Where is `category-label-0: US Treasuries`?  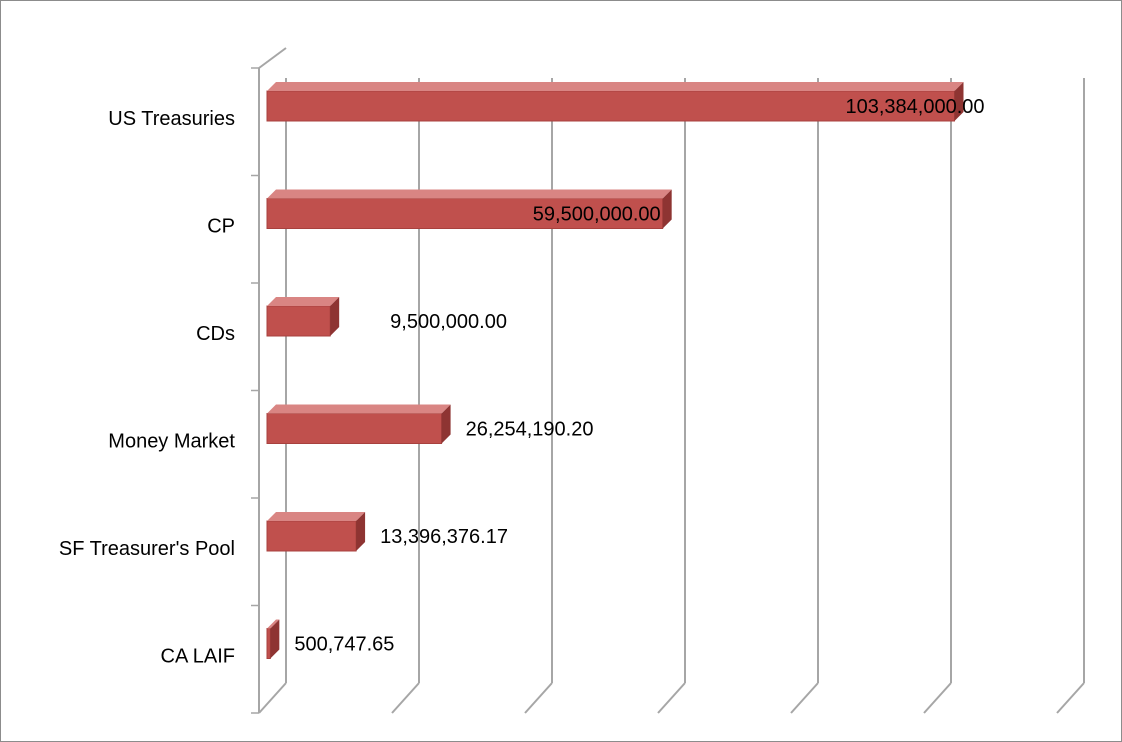 category-label-0: US Treasuries is located at coordinates (171, 119).